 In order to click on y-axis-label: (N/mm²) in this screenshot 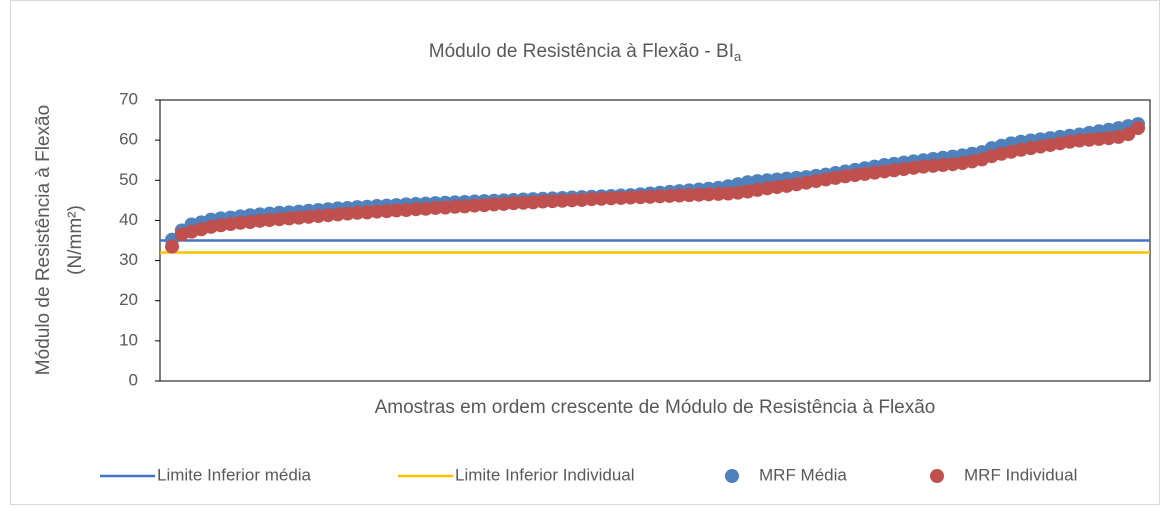, I will do `click(75, 240)`.